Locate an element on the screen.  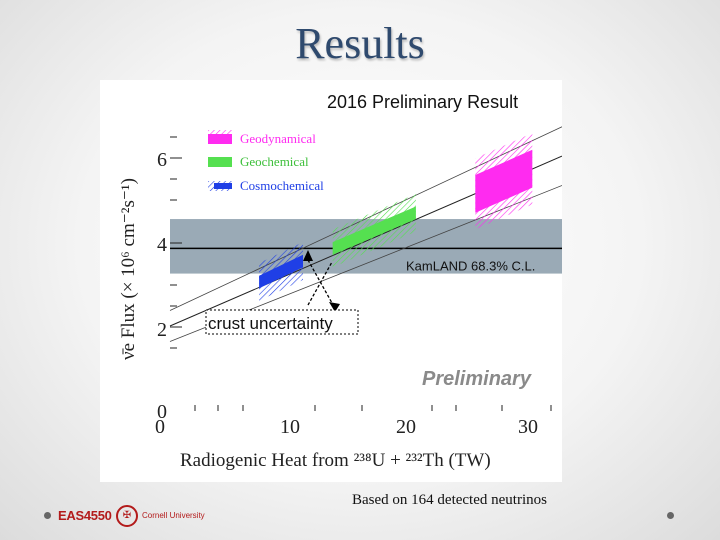
cornell-seal-icon: ✠ is located at coordinates (127, 516).